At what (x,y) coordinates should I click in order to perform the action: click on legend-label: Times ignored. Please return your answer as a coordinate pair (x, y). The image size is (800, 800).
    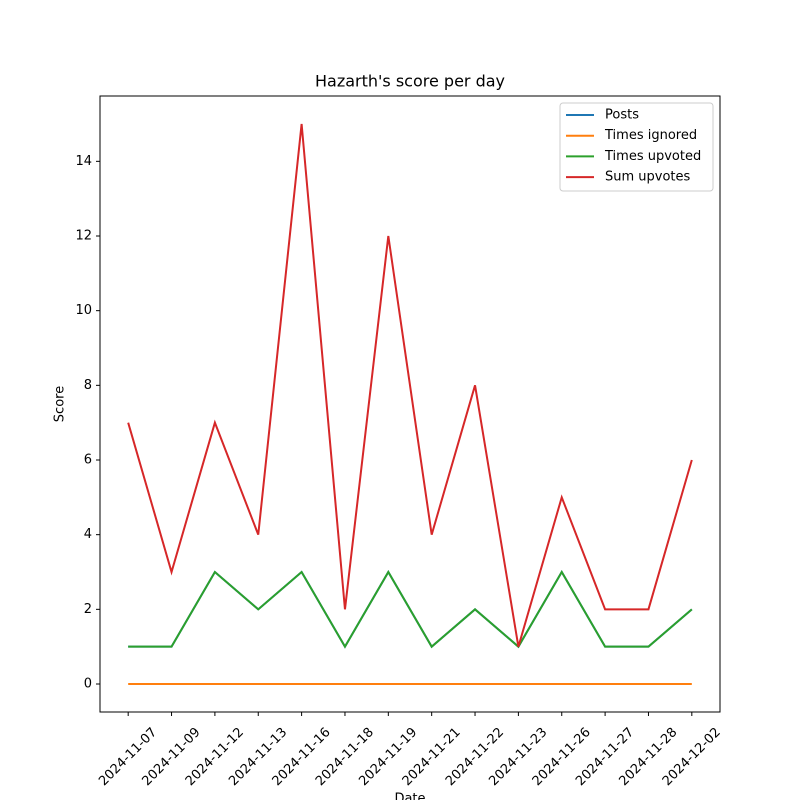
    Looking at the image, I should click on (650, 135).